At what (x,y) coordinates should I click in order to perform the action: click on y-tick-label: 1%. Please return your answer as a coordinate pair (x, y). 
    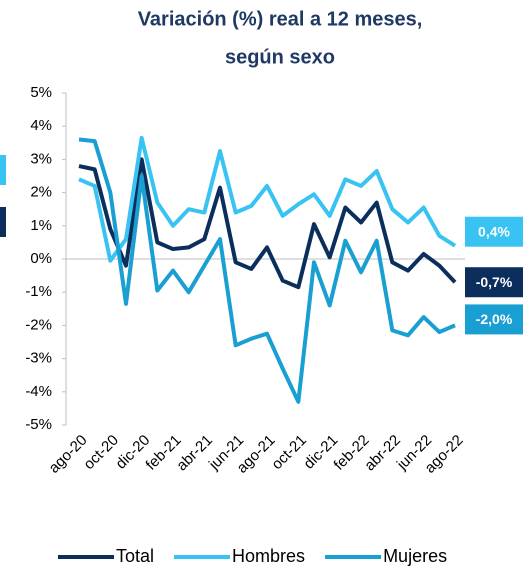
    Looking at the image, I should click on (41, 225).